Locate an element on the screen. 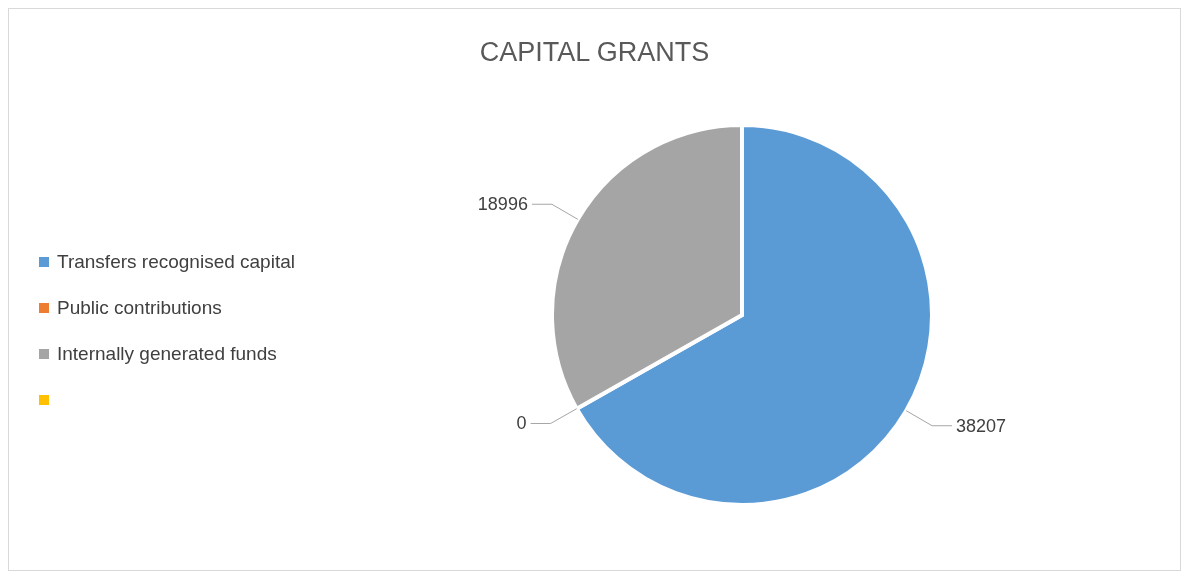  legend-label: Transfers recognised capital is located at coordinates (176, 262).